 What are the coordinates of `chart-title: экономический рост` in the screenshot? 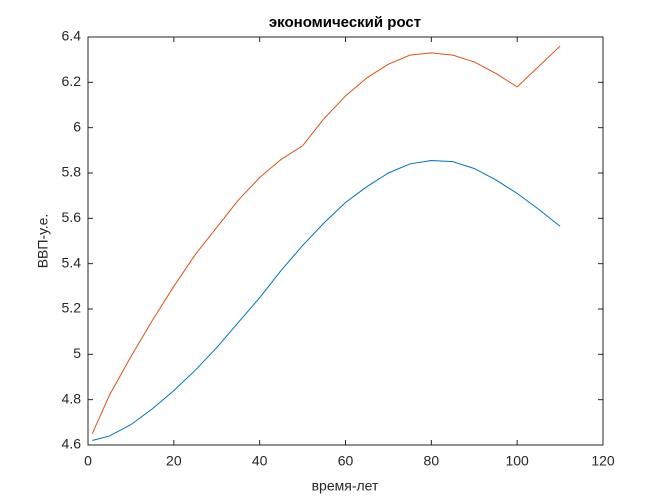 It's located at (345, 22).